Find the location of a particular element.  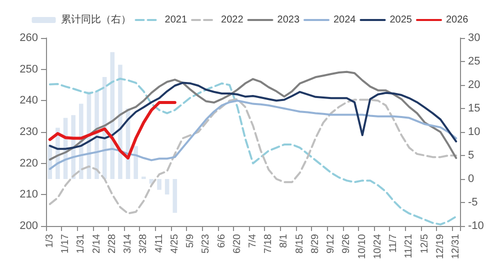

x-tick-label: 12/19 is located at coordinates (440, 247).